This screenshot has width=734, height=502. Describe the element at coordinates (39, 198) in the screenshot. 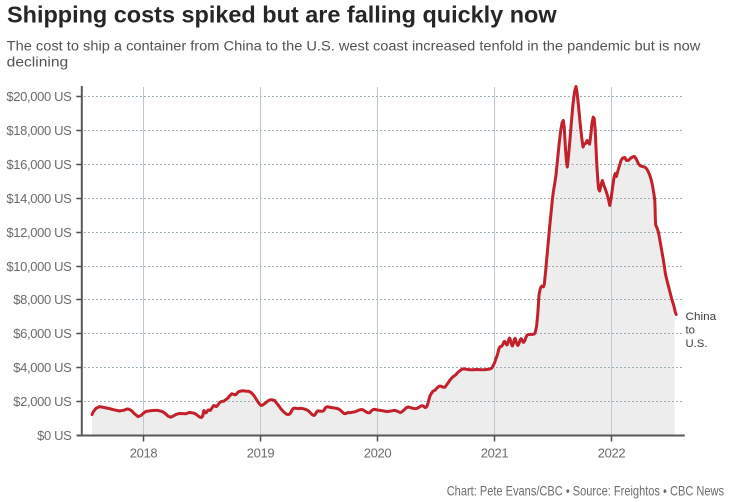

I see `svg-text: $14,000 US` at that location.